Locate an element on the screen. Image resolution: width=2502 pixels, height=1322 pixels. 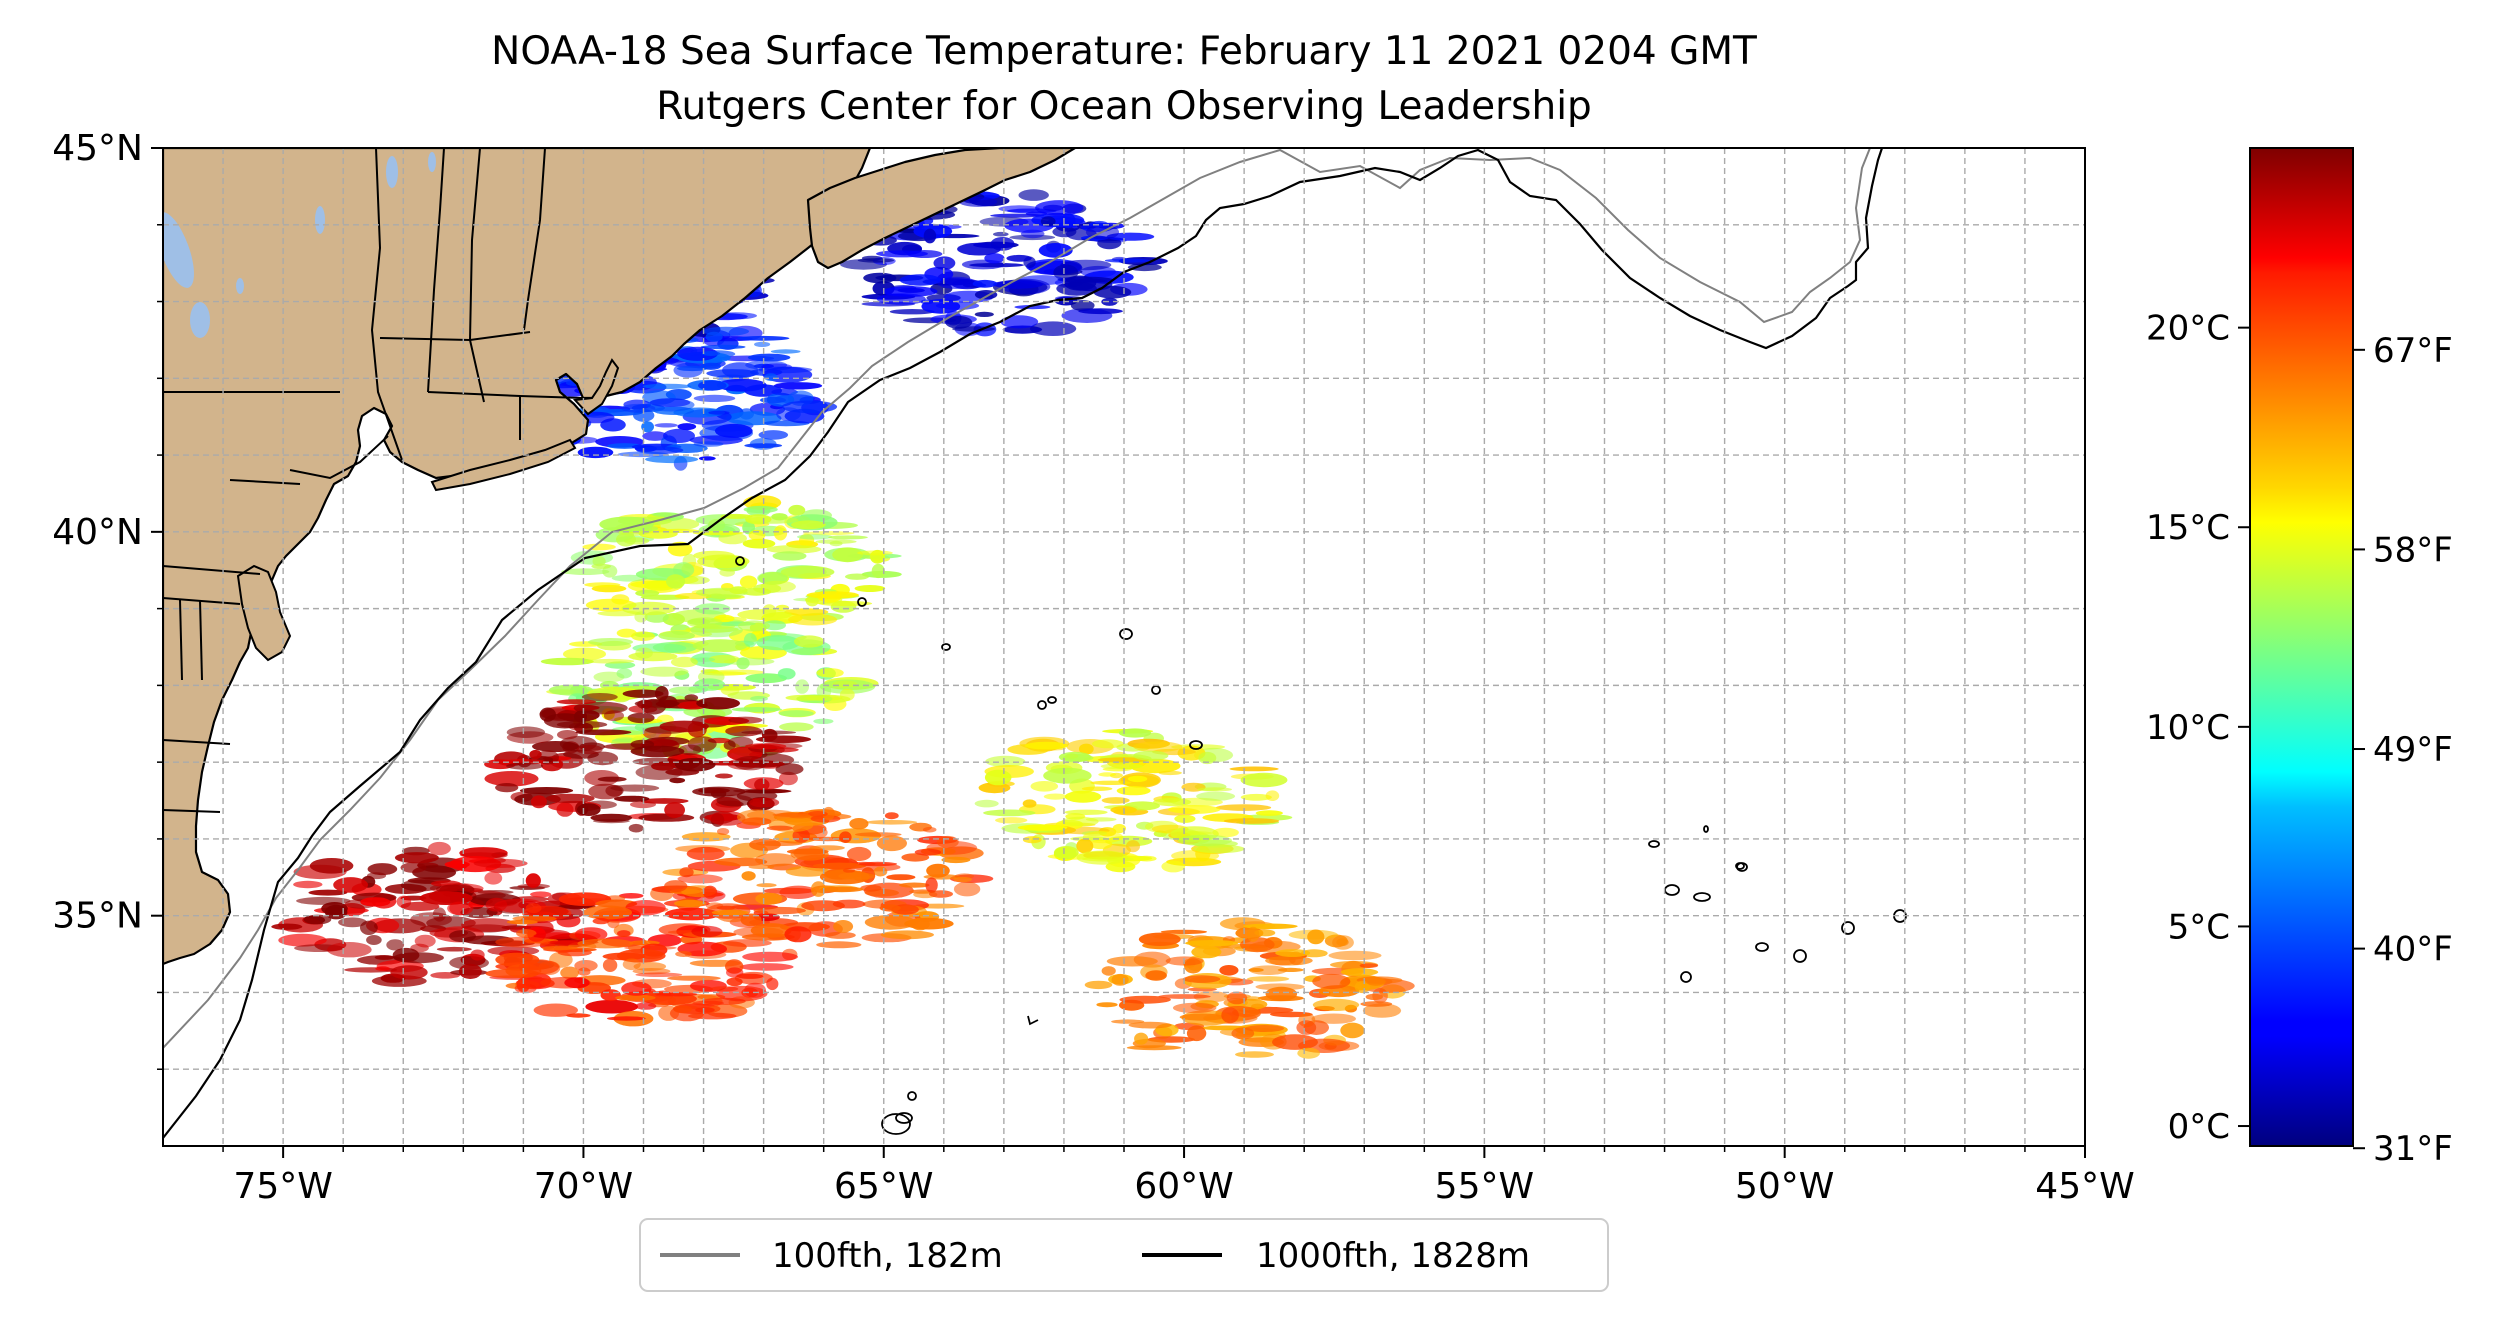
colorbar-fahrenheit-label: 67°F is located at coordinates (2413, 351).